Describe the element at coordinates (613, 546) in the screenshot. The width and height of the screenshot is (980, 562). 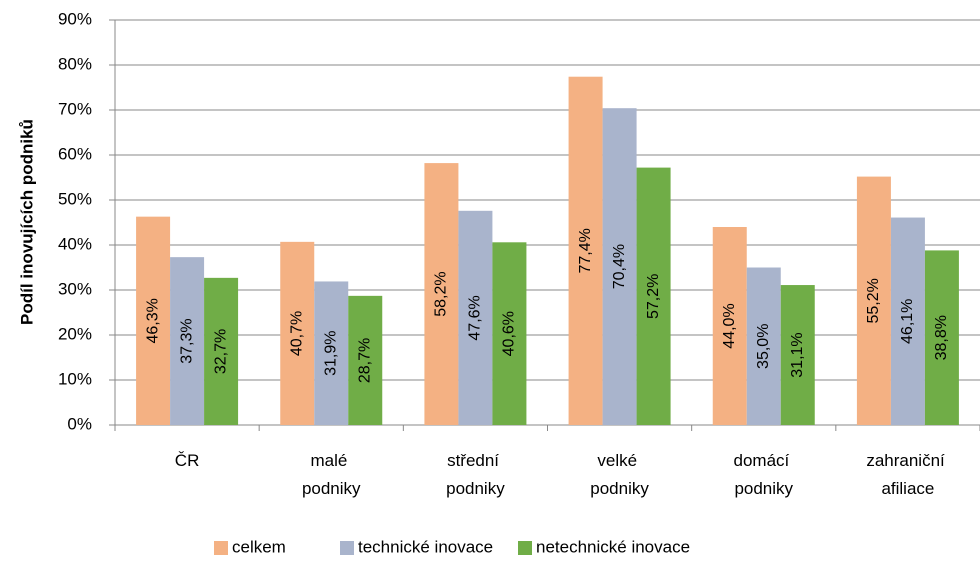
I see `legend-label: netechnické inovace` at that location.